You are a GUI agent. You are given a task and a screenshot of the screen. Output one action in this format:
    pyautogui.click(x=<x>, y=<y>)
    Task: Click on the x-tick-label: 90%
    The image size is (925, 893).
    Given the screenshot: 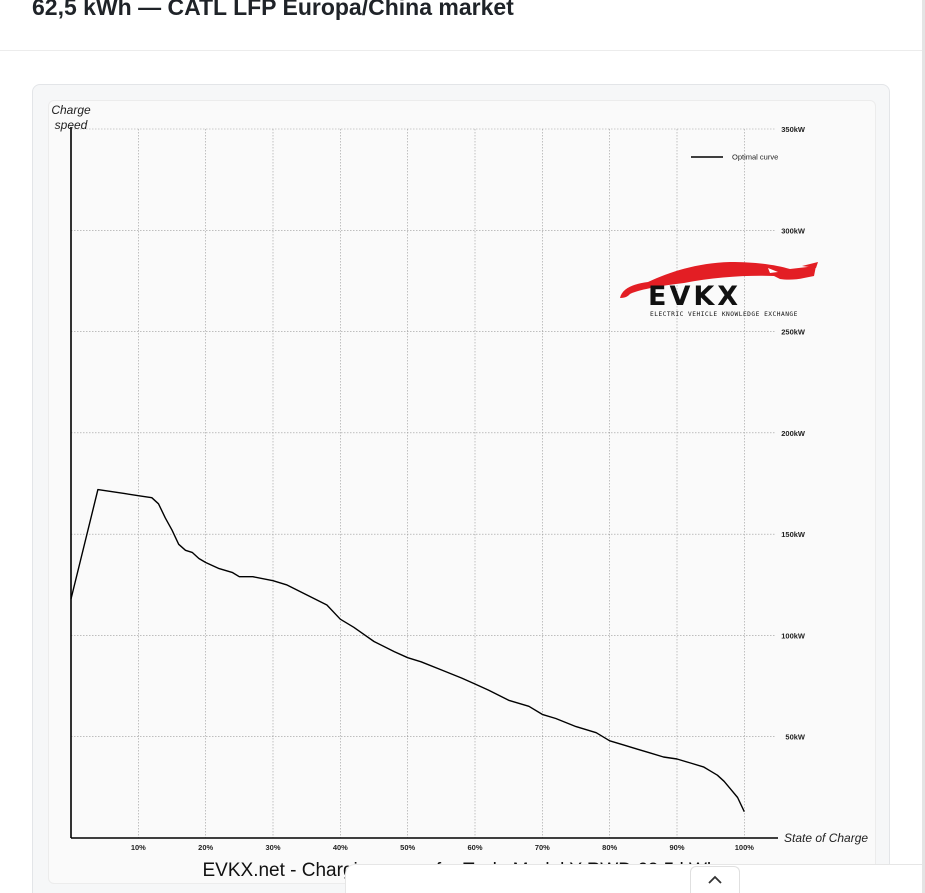 What is the action you would take?
    pyautogui.click(x=676, y=847)
    